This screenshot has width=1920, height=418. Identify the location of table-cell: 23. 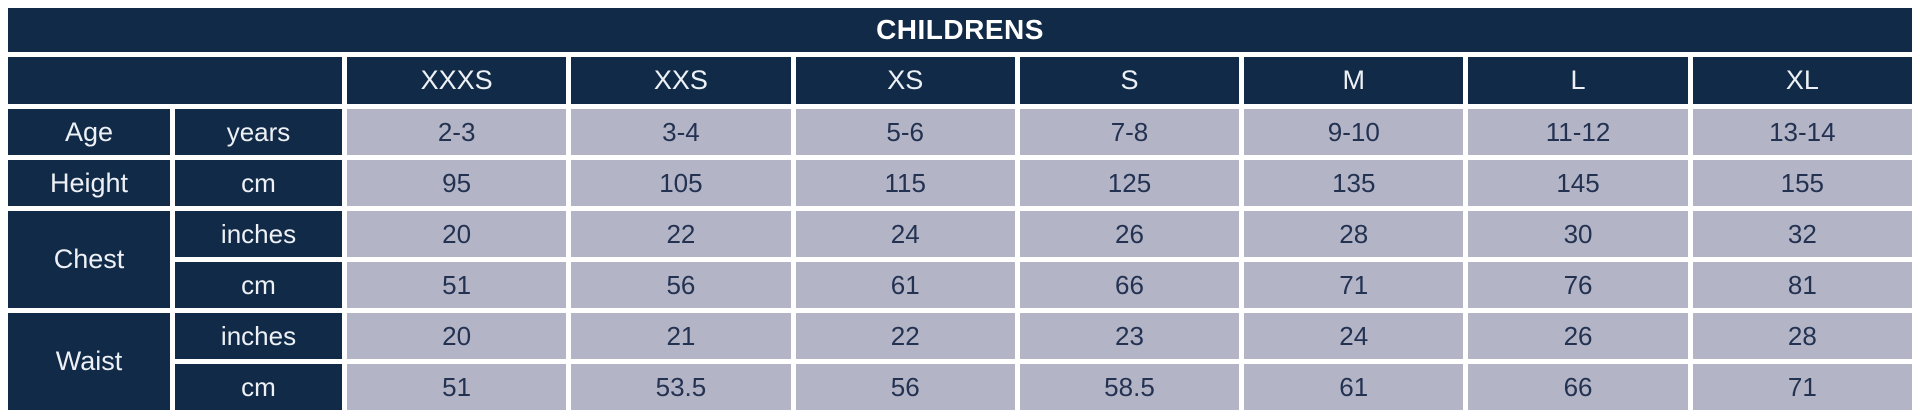
(1129, 336).